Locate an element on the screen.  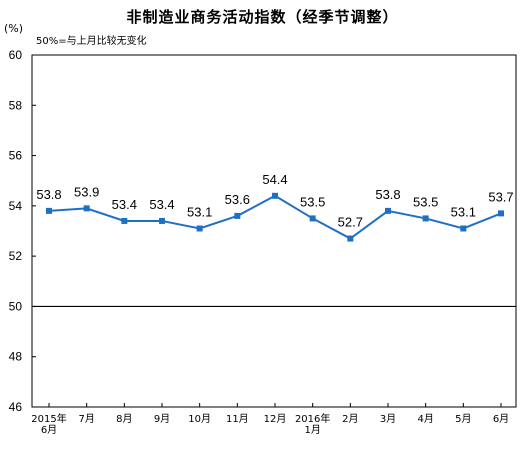
y-tick-label: 48 is located at coordinates (16, 357).